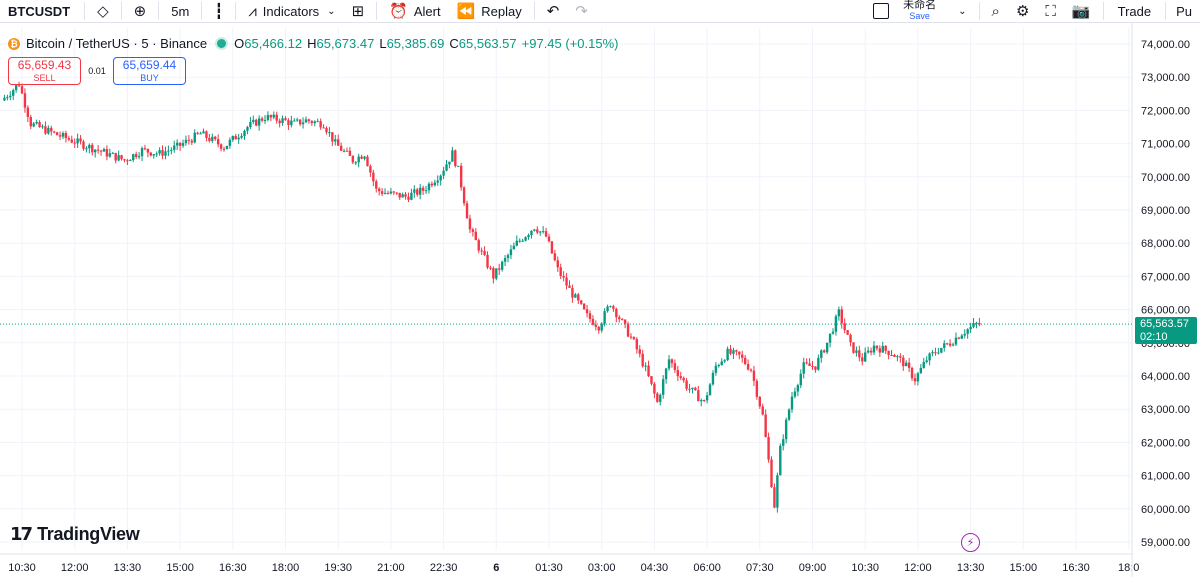  I want to click on settings-icon: ⚙, so click(1022, 11).